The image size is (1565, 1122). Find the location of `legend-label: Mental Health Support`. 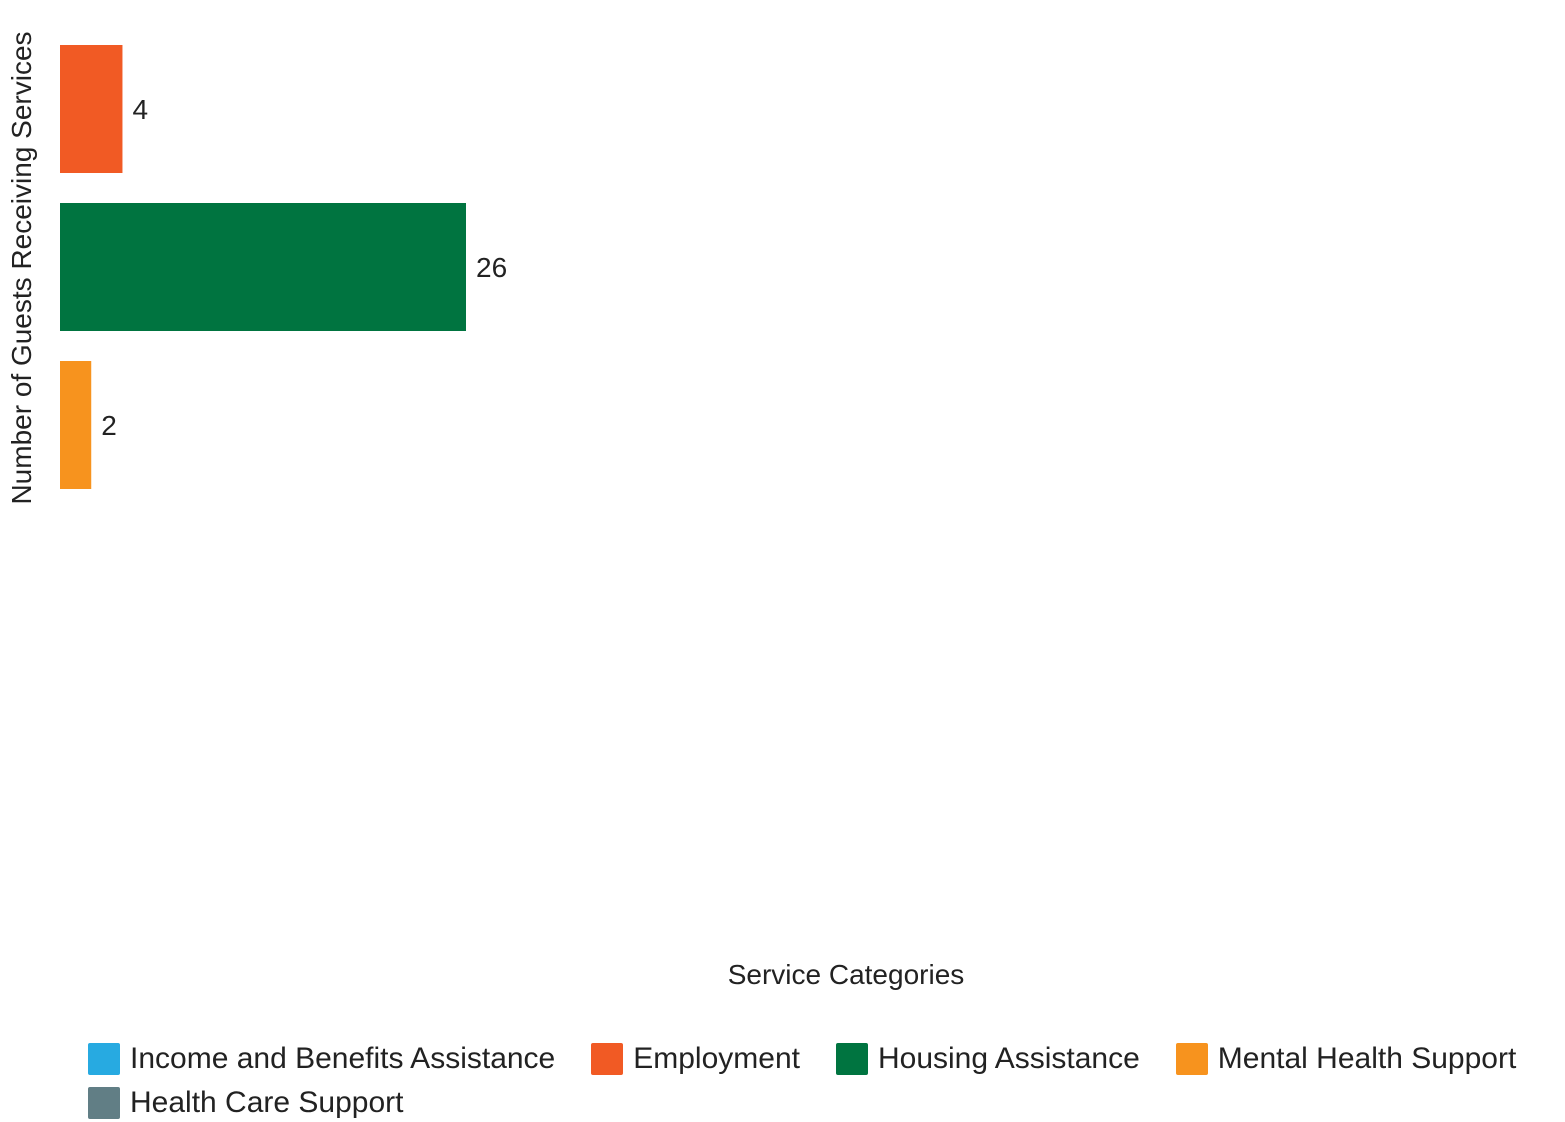

legend-label: Mental Health Support is located at coordinates (1367, 1058).